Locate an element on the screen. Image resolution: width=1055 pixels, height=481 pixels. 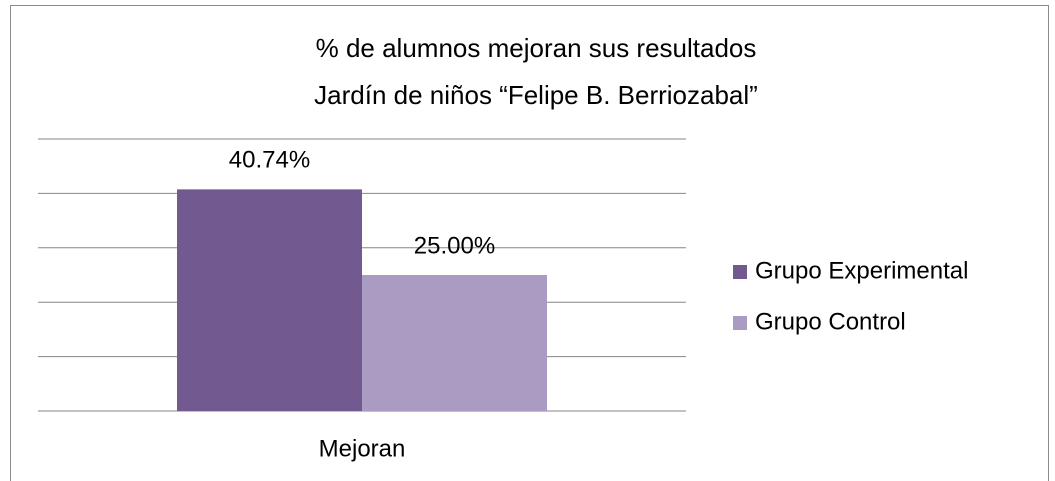
x-tick-label: Mejoran is located at coordinates (362, 448).